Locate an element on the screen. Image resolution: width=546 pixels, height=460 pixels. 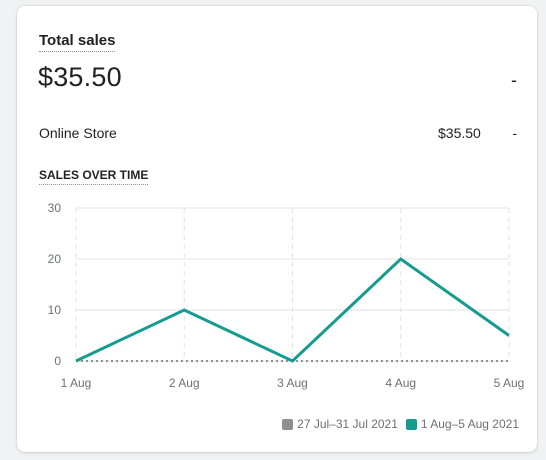
channel-row-value: $35.50 is located at coordinates (459, 133).